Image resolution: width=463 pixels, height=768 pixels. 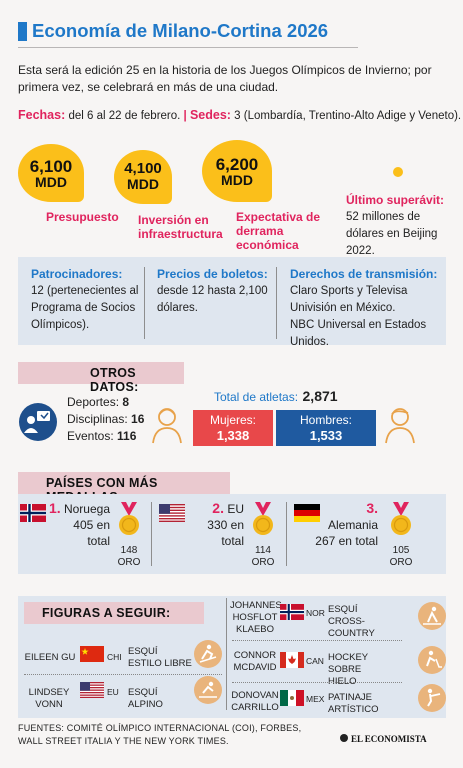 I want to click on medal-country-name: Alemania, so click(x=352, y=525).